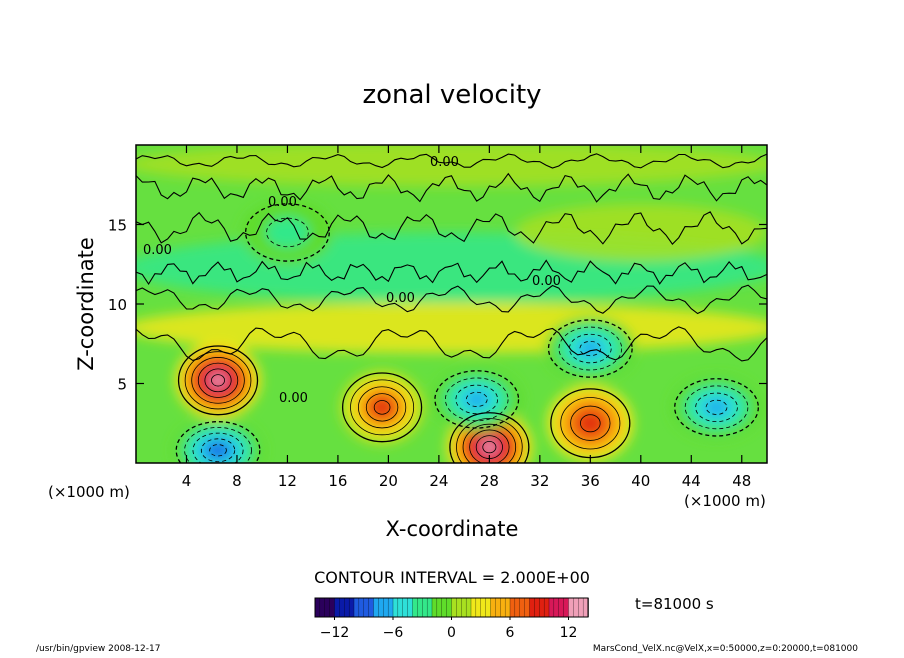 Image resolution: width=904 pixels, height=658 pixels. Describe the element at coordinates (287, 481) in the screenshot. I see `x-tick-label: 12` at that location.